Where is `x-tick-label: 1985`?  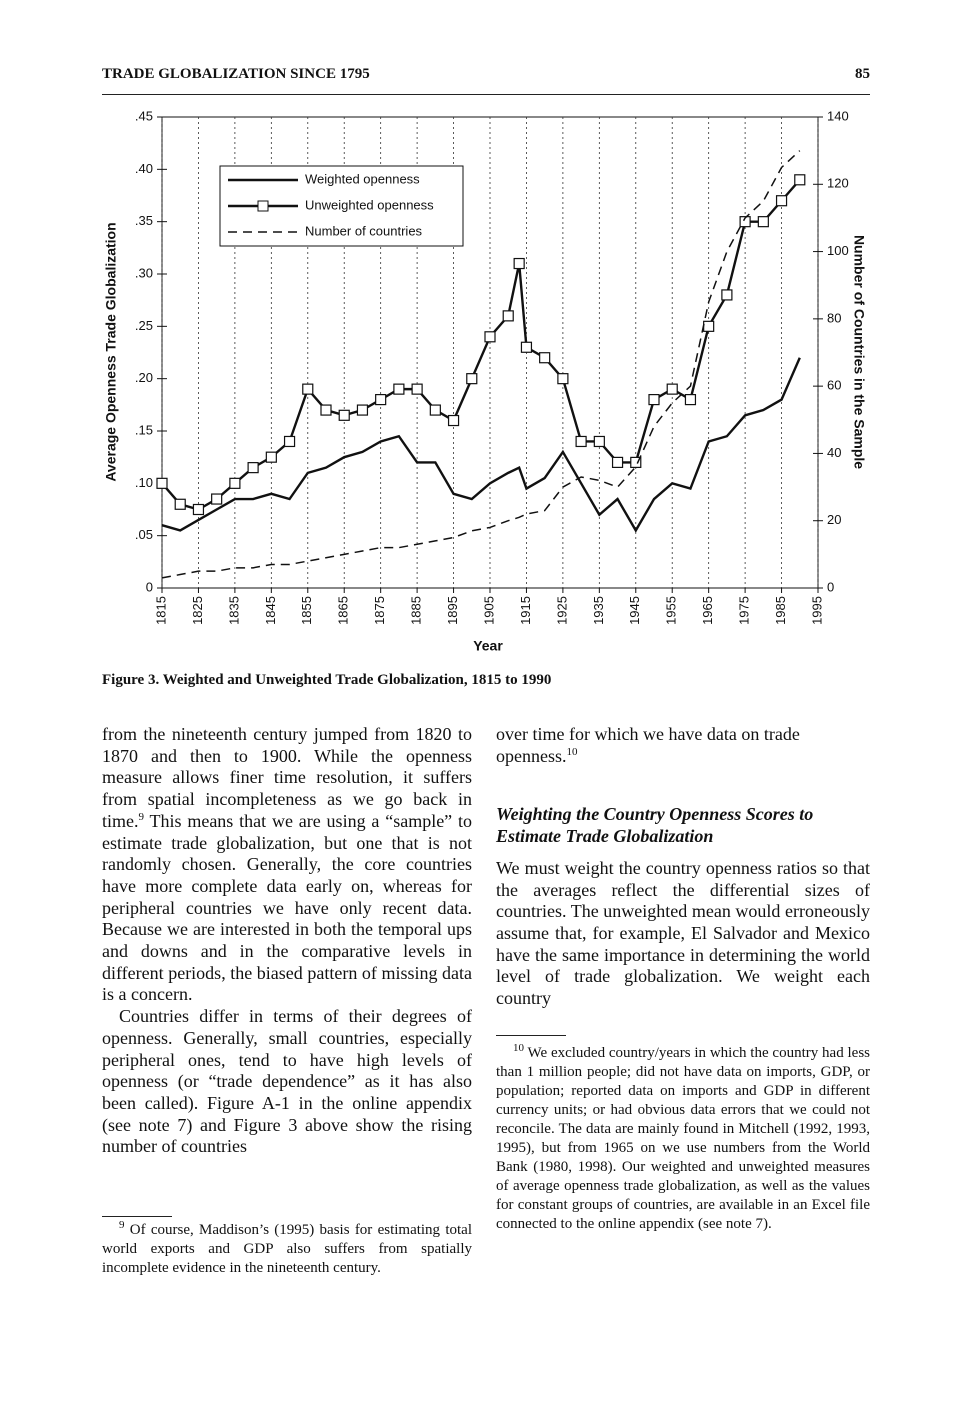 x-tick-label: 1985 is located at coordinates (780, 610).